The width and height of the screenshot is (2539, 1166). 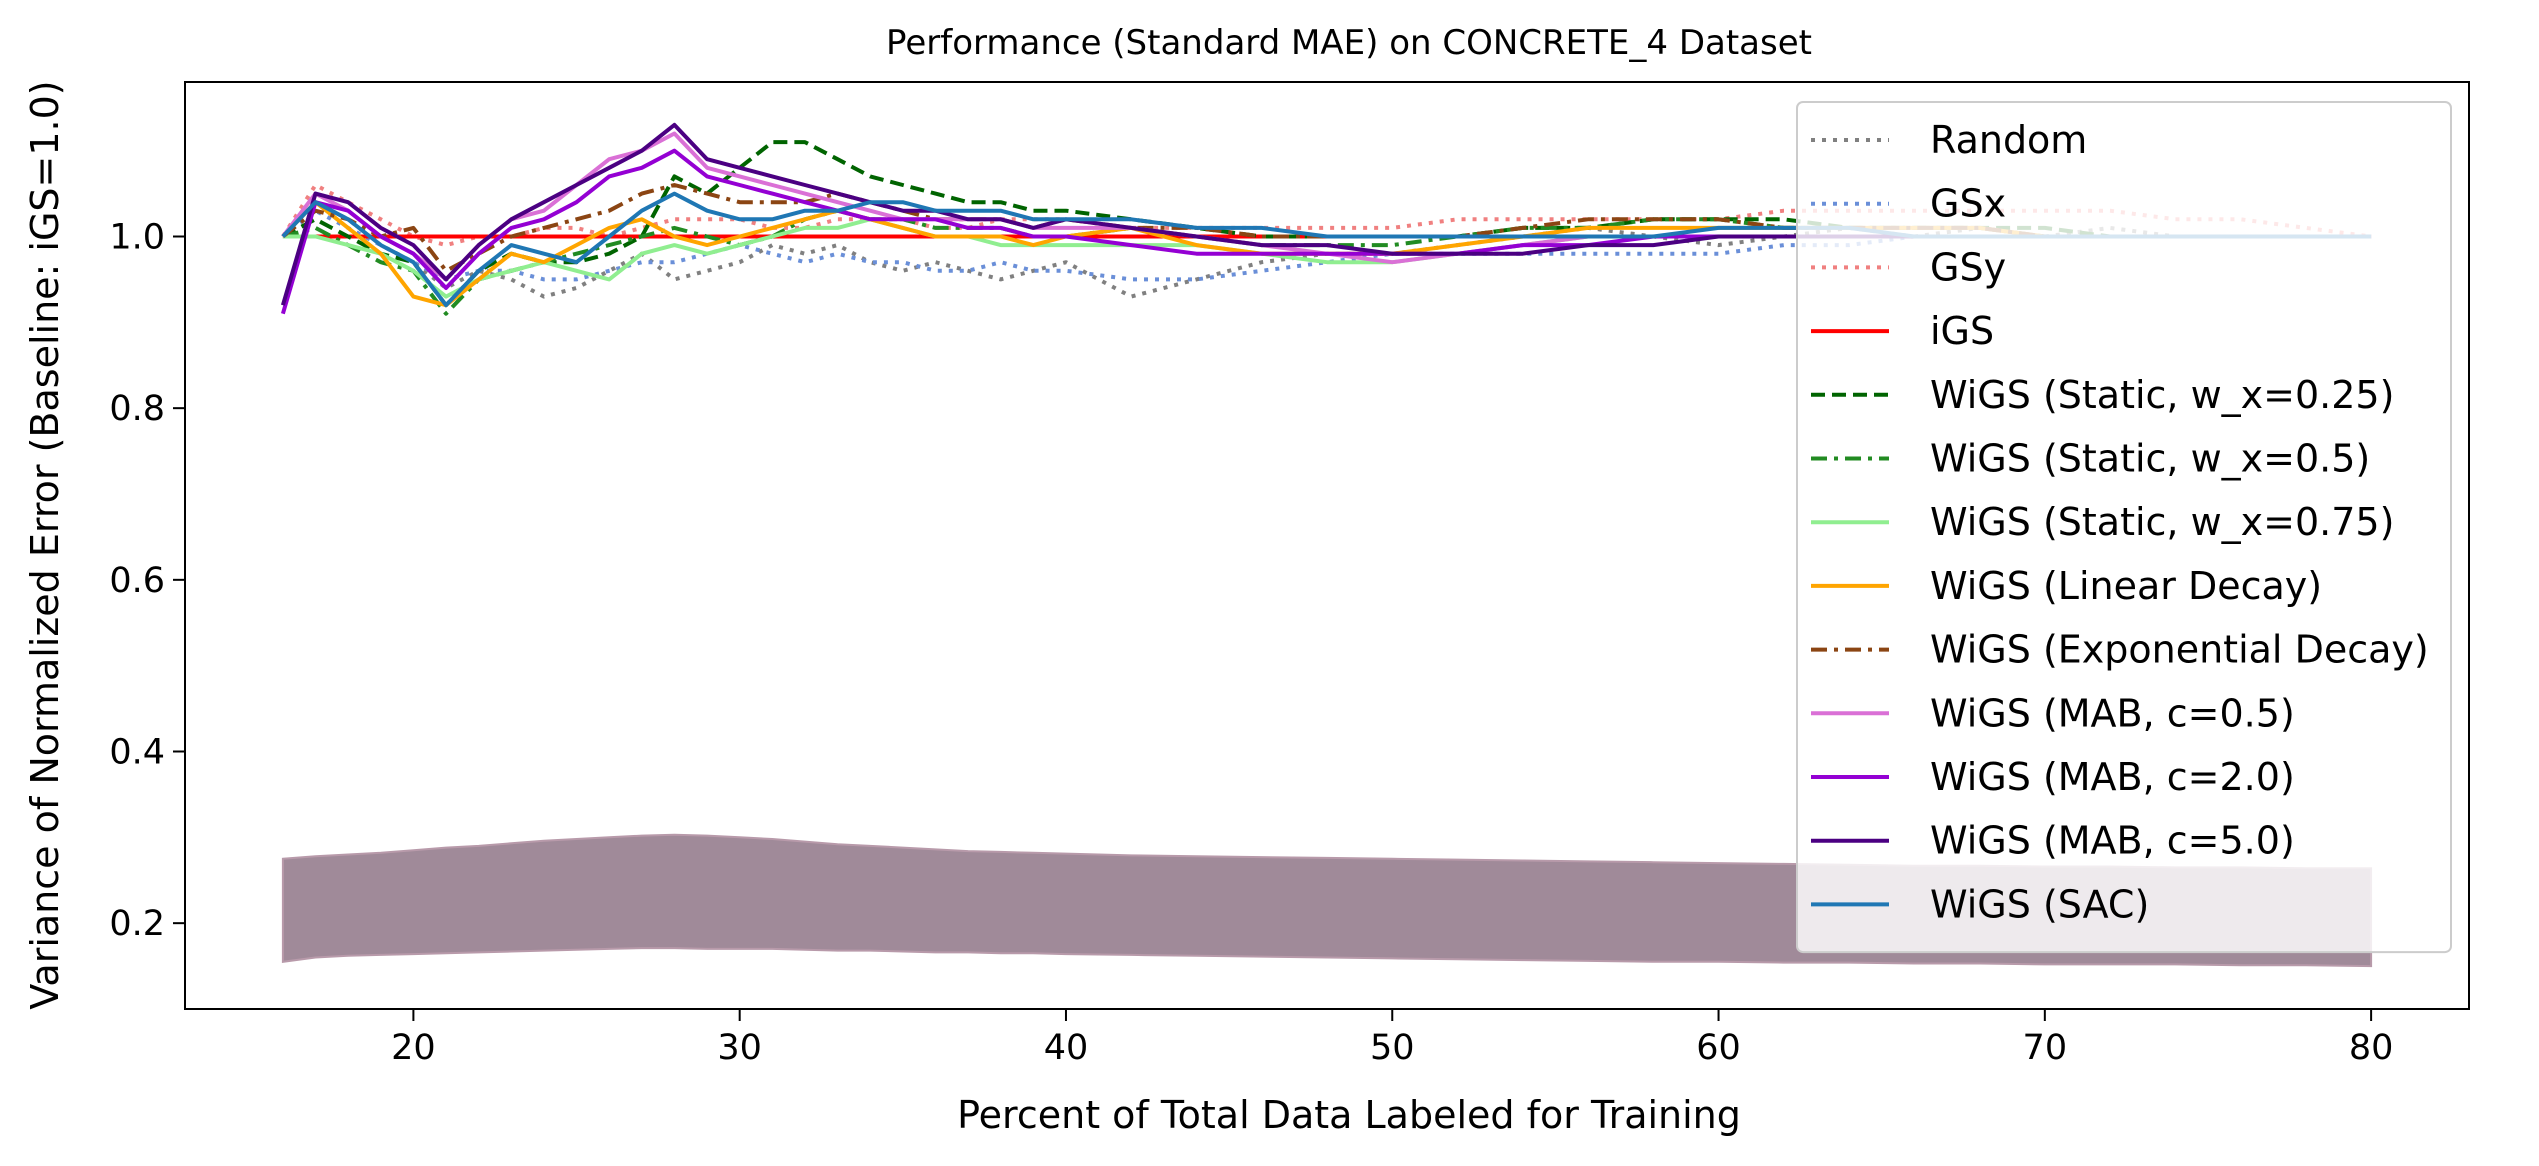 What do you see at coordinates (2008, 140) in the screenshot?
I see `legend-label-0: Random` at bounding box center [2008, 140].